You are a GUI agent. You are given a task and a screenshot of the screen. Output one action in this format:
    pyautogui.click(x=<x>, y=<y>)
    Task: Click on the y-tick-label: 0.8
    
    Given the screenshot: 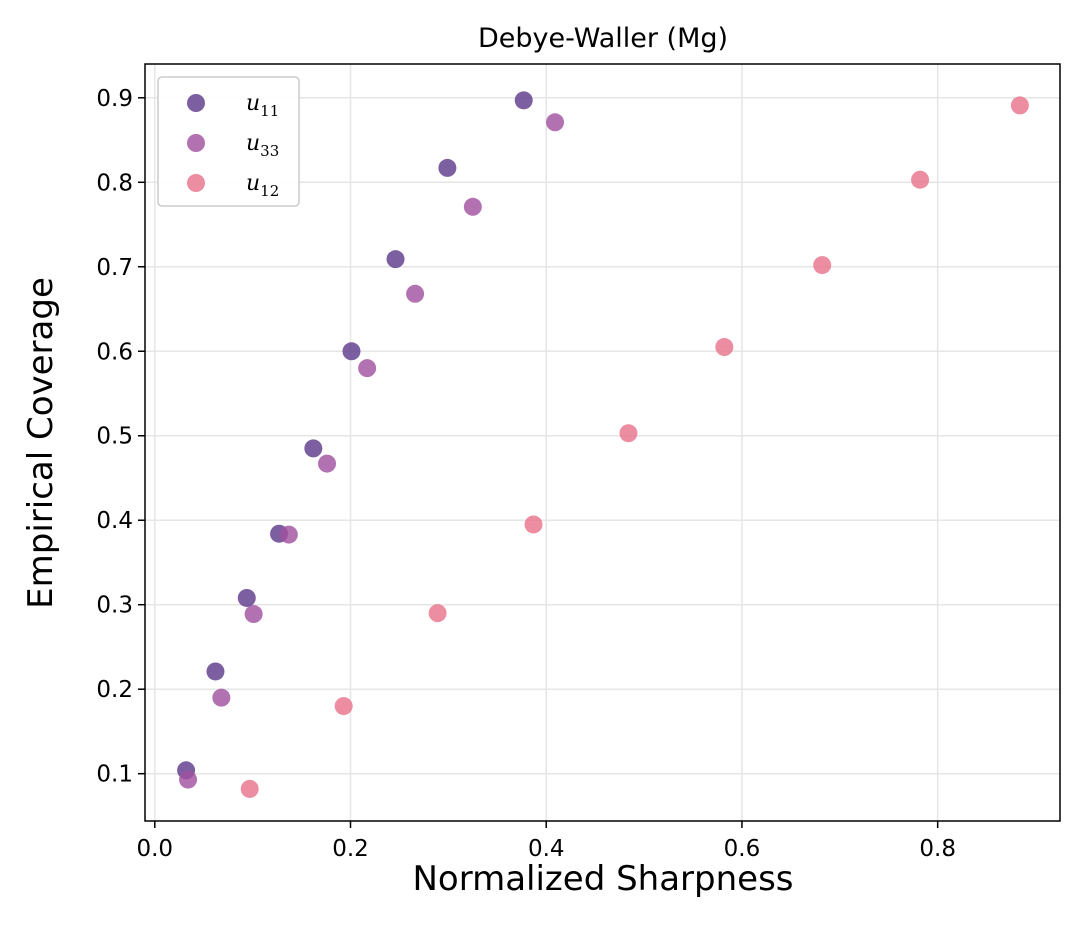 What is the action you would take?
    pyautogui.click(x=114, y=183)
    